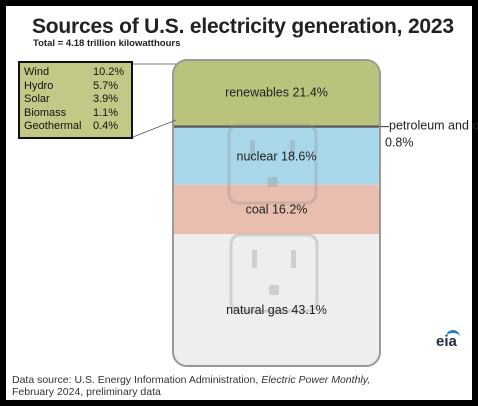  Describe the element at coordinates (453, 335) in the screenshot. I see `eia-logo-arc` at that location.